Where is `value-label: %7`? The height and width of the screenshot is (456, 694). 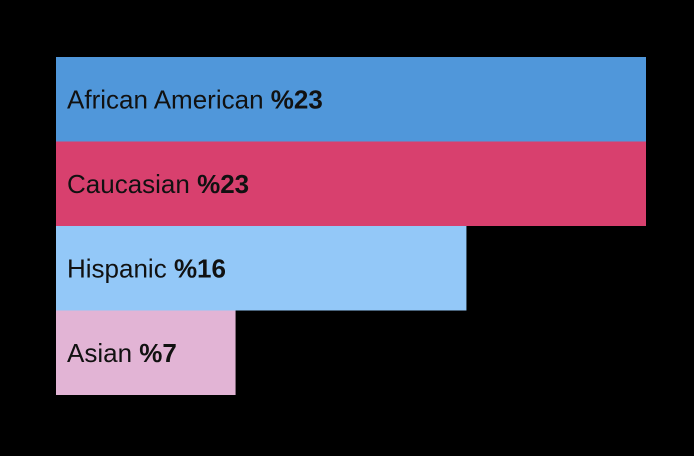 value-label: %7 is located at coordinates (158, 353).